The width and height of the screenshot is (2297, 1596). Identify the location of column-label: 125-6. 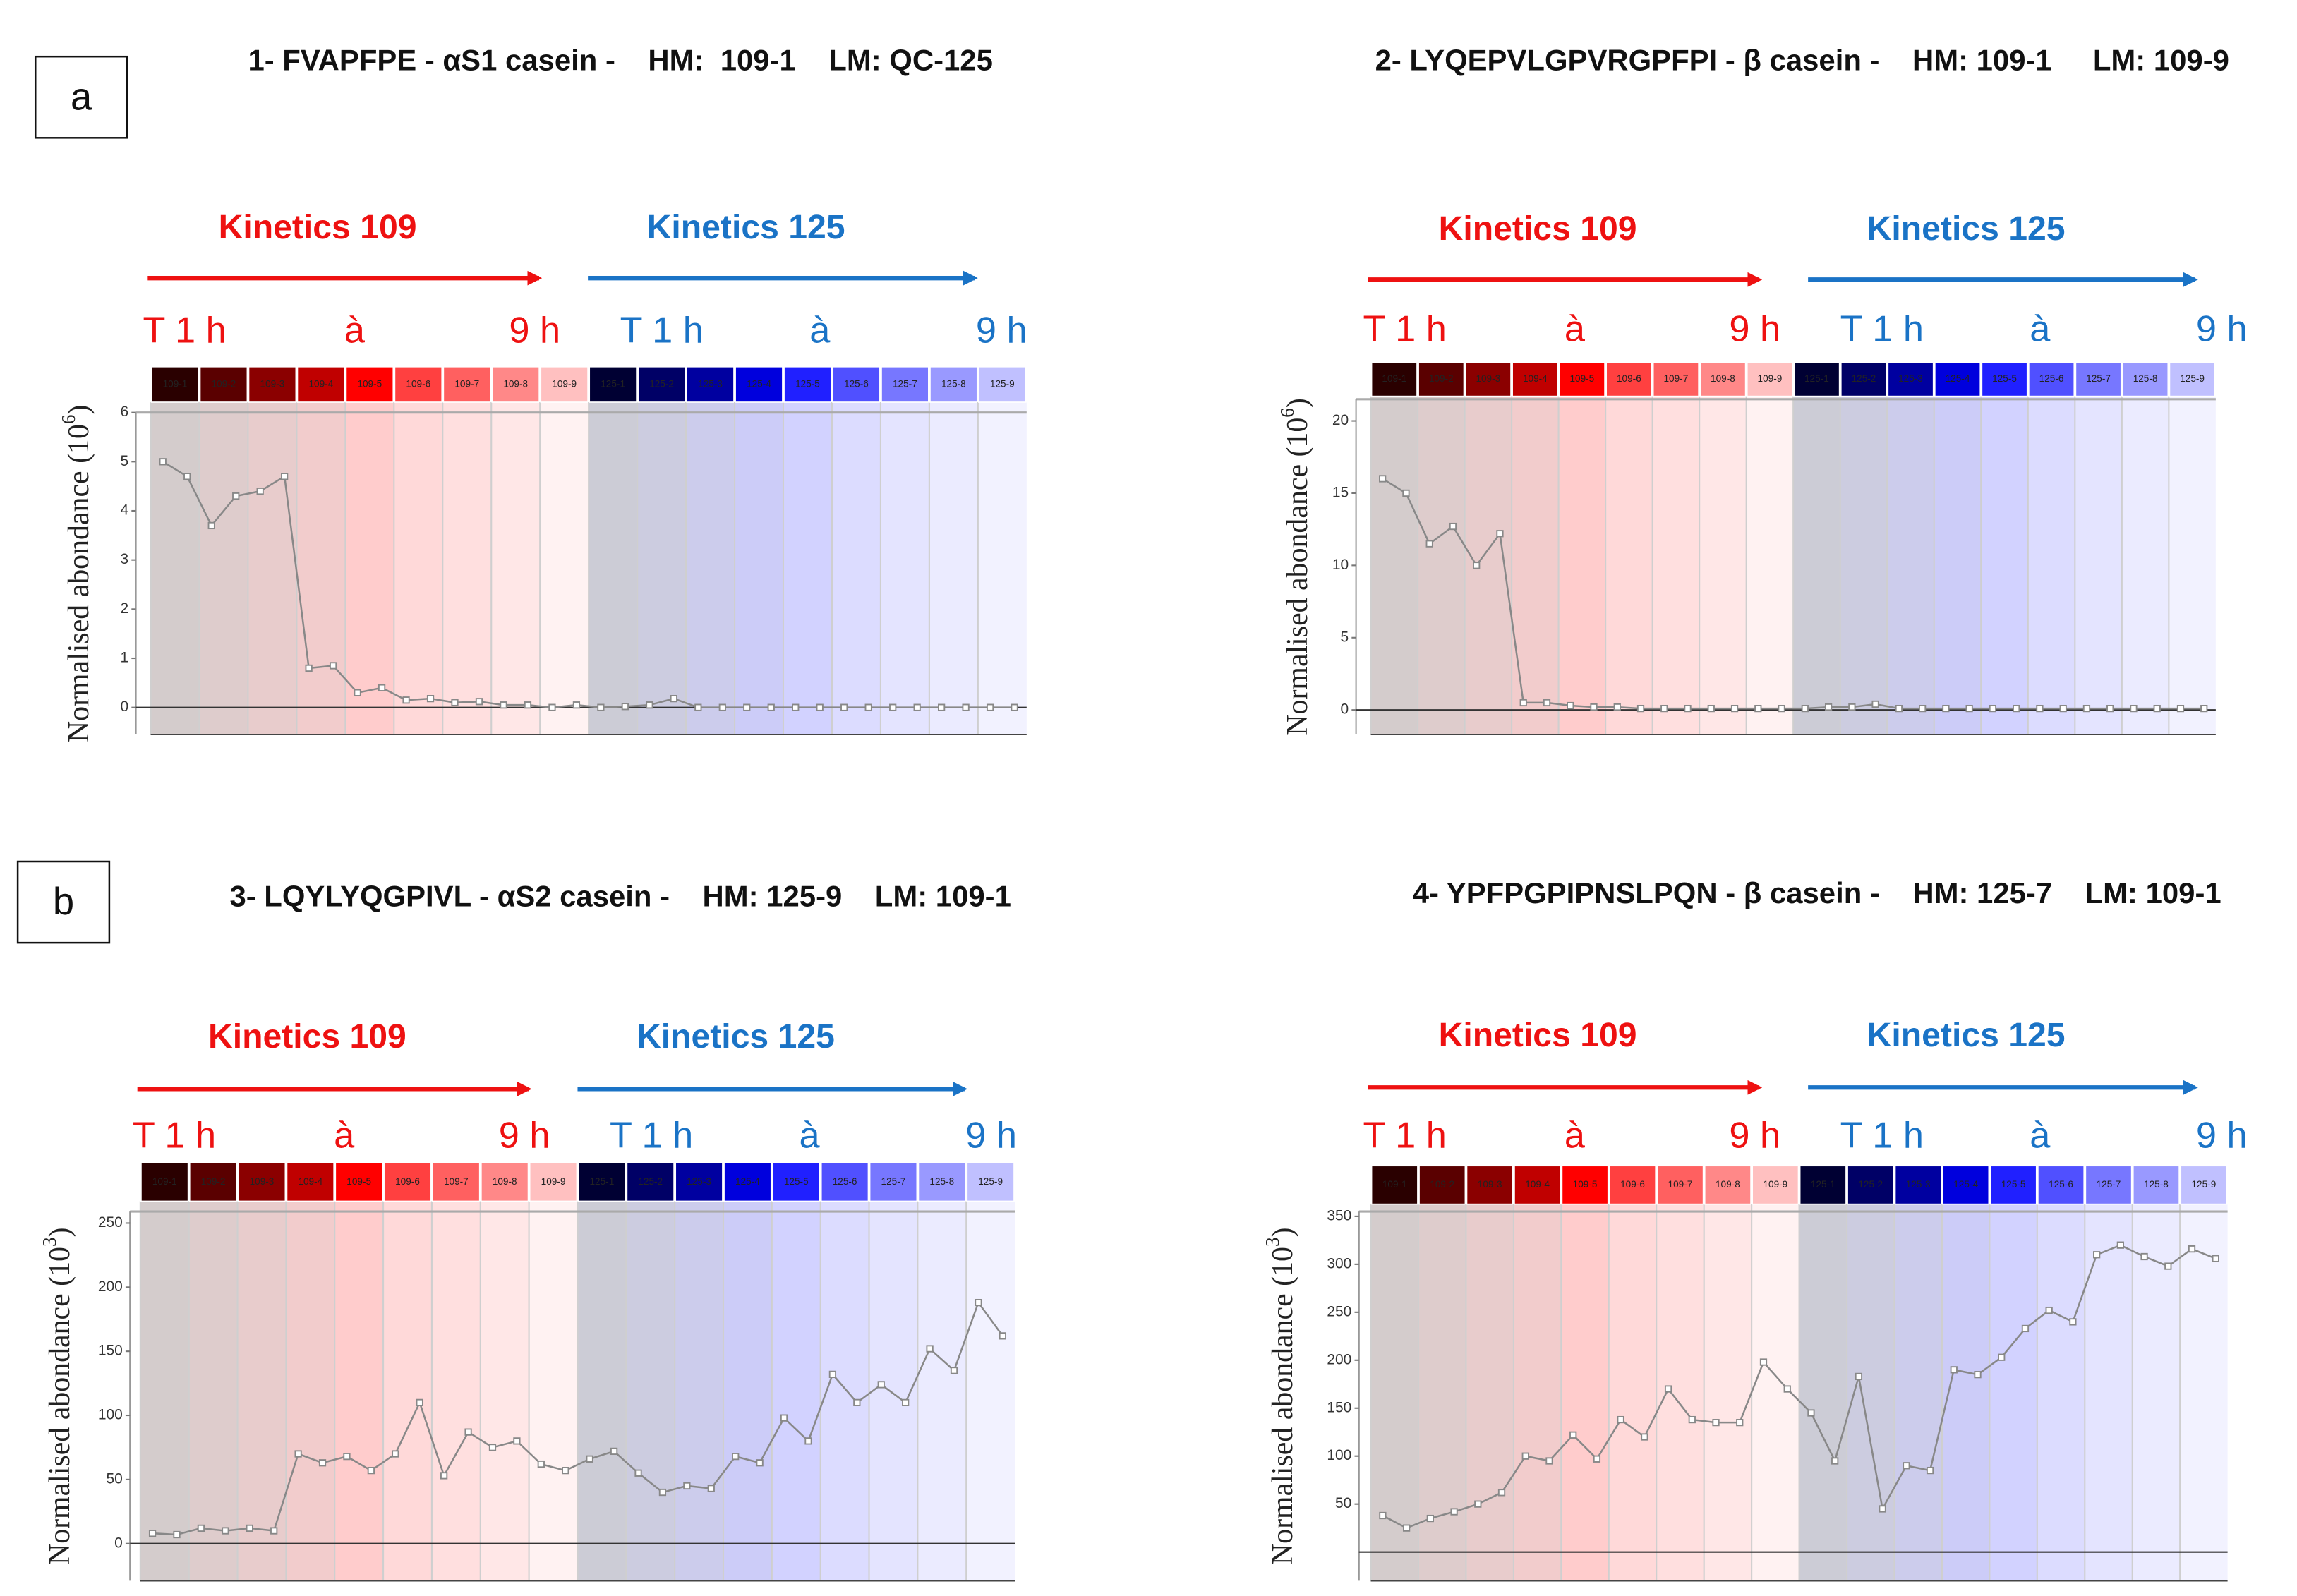
(2051, 378).